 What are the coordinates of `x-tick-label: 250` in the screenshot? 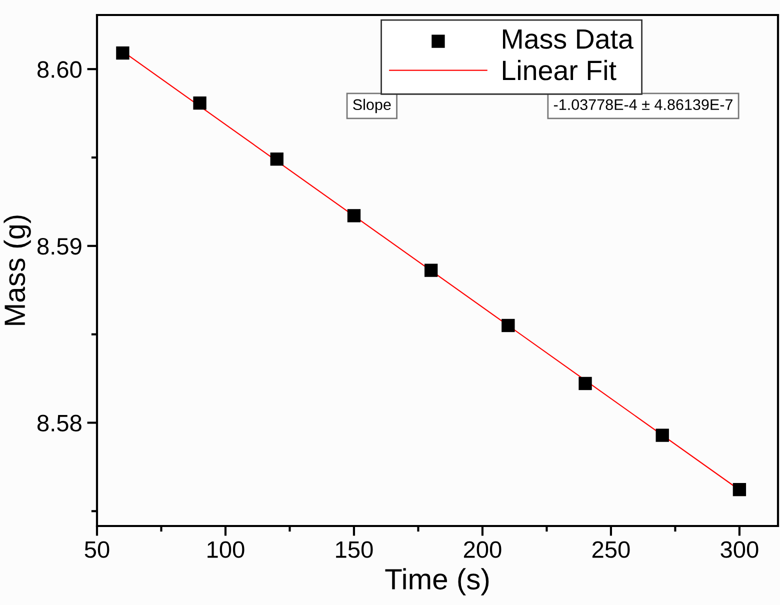 It's located at (611, 549).